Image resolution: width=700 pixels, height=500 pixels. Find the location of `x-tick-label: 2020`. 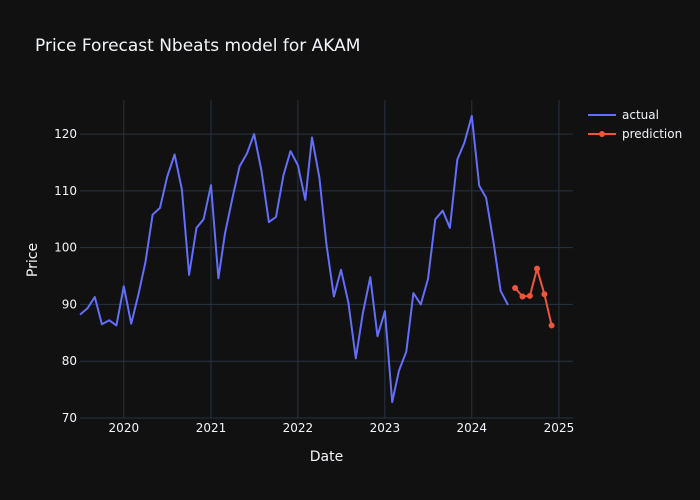

x-tick-label: 2020 is located at coordinates (124, 428).